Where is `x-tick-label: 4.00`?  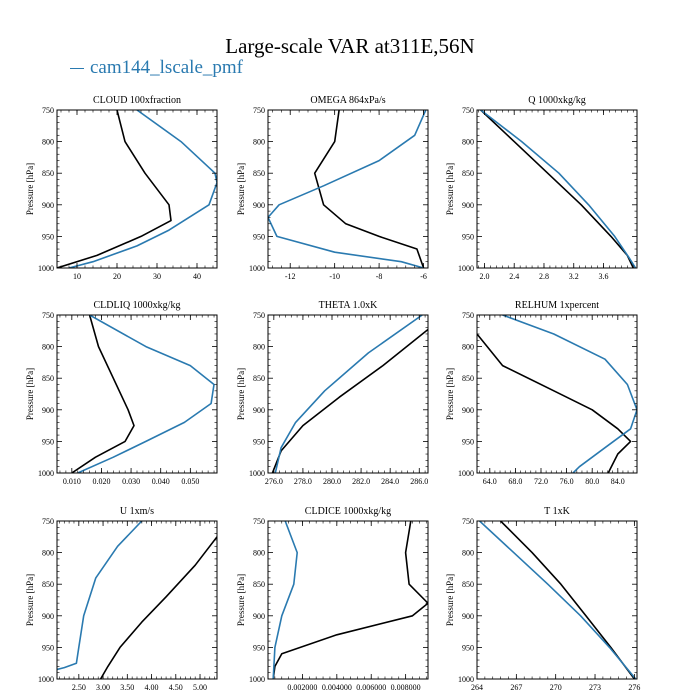
x-tick-label: 4.00 is located at coordinates (152, 687).